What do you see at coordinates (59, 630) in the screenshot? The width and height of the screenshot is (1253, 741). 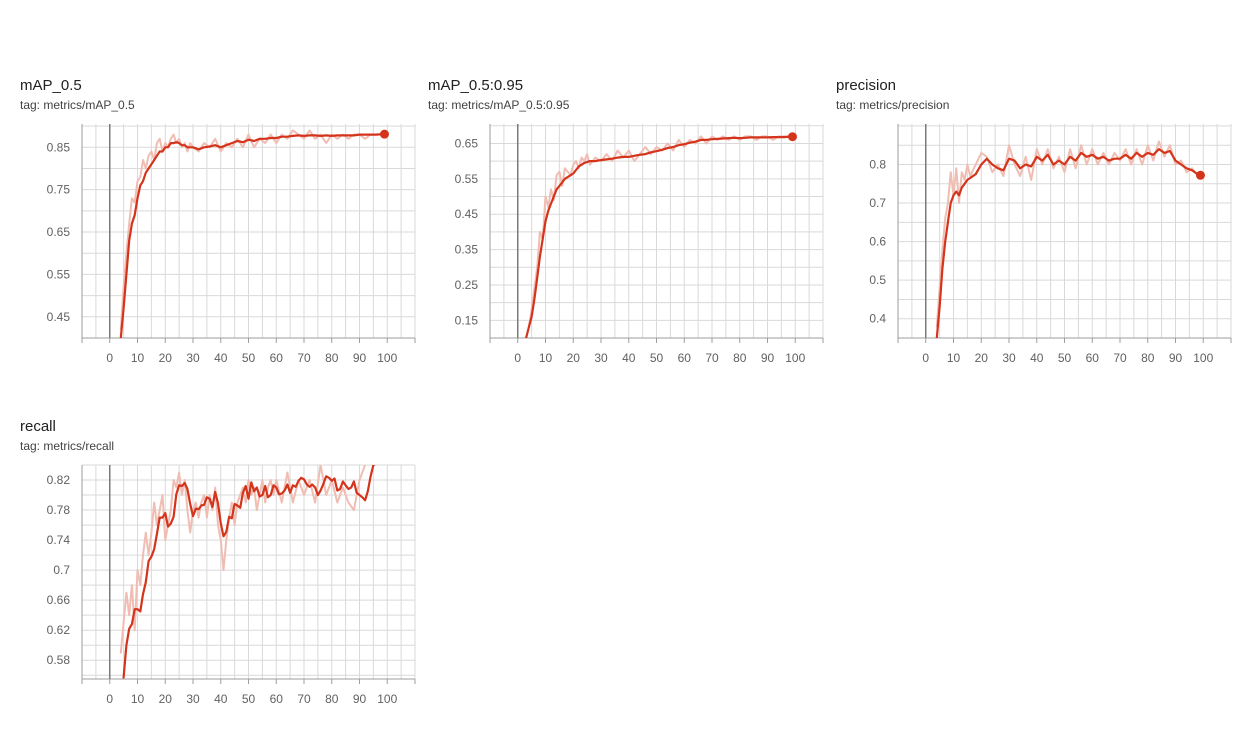 I see `y-tick-label: 0.62` at bounding box center [59, 630].